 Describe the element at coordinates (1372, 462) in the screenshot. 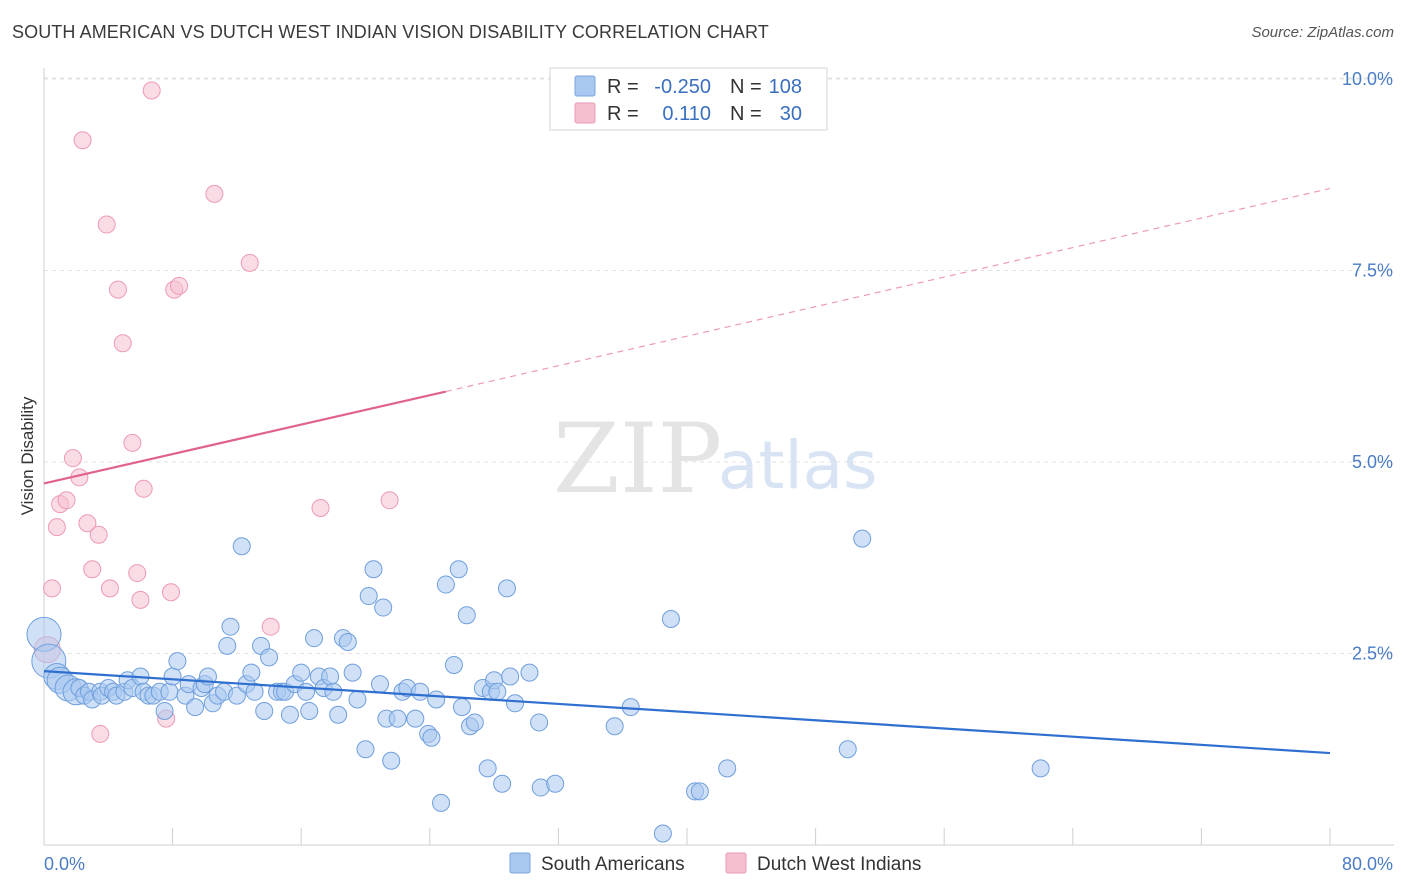

I see `y-tick-label-1: 5.0%` at that location.